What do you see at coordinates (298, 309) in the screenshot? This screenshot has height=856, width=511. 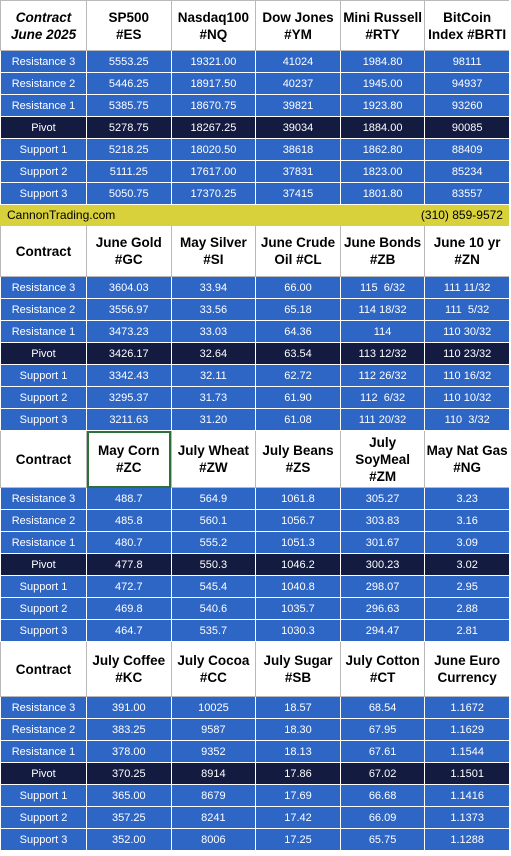 I see `level-value-cell: 65.18` at bounding box center [298, 309].